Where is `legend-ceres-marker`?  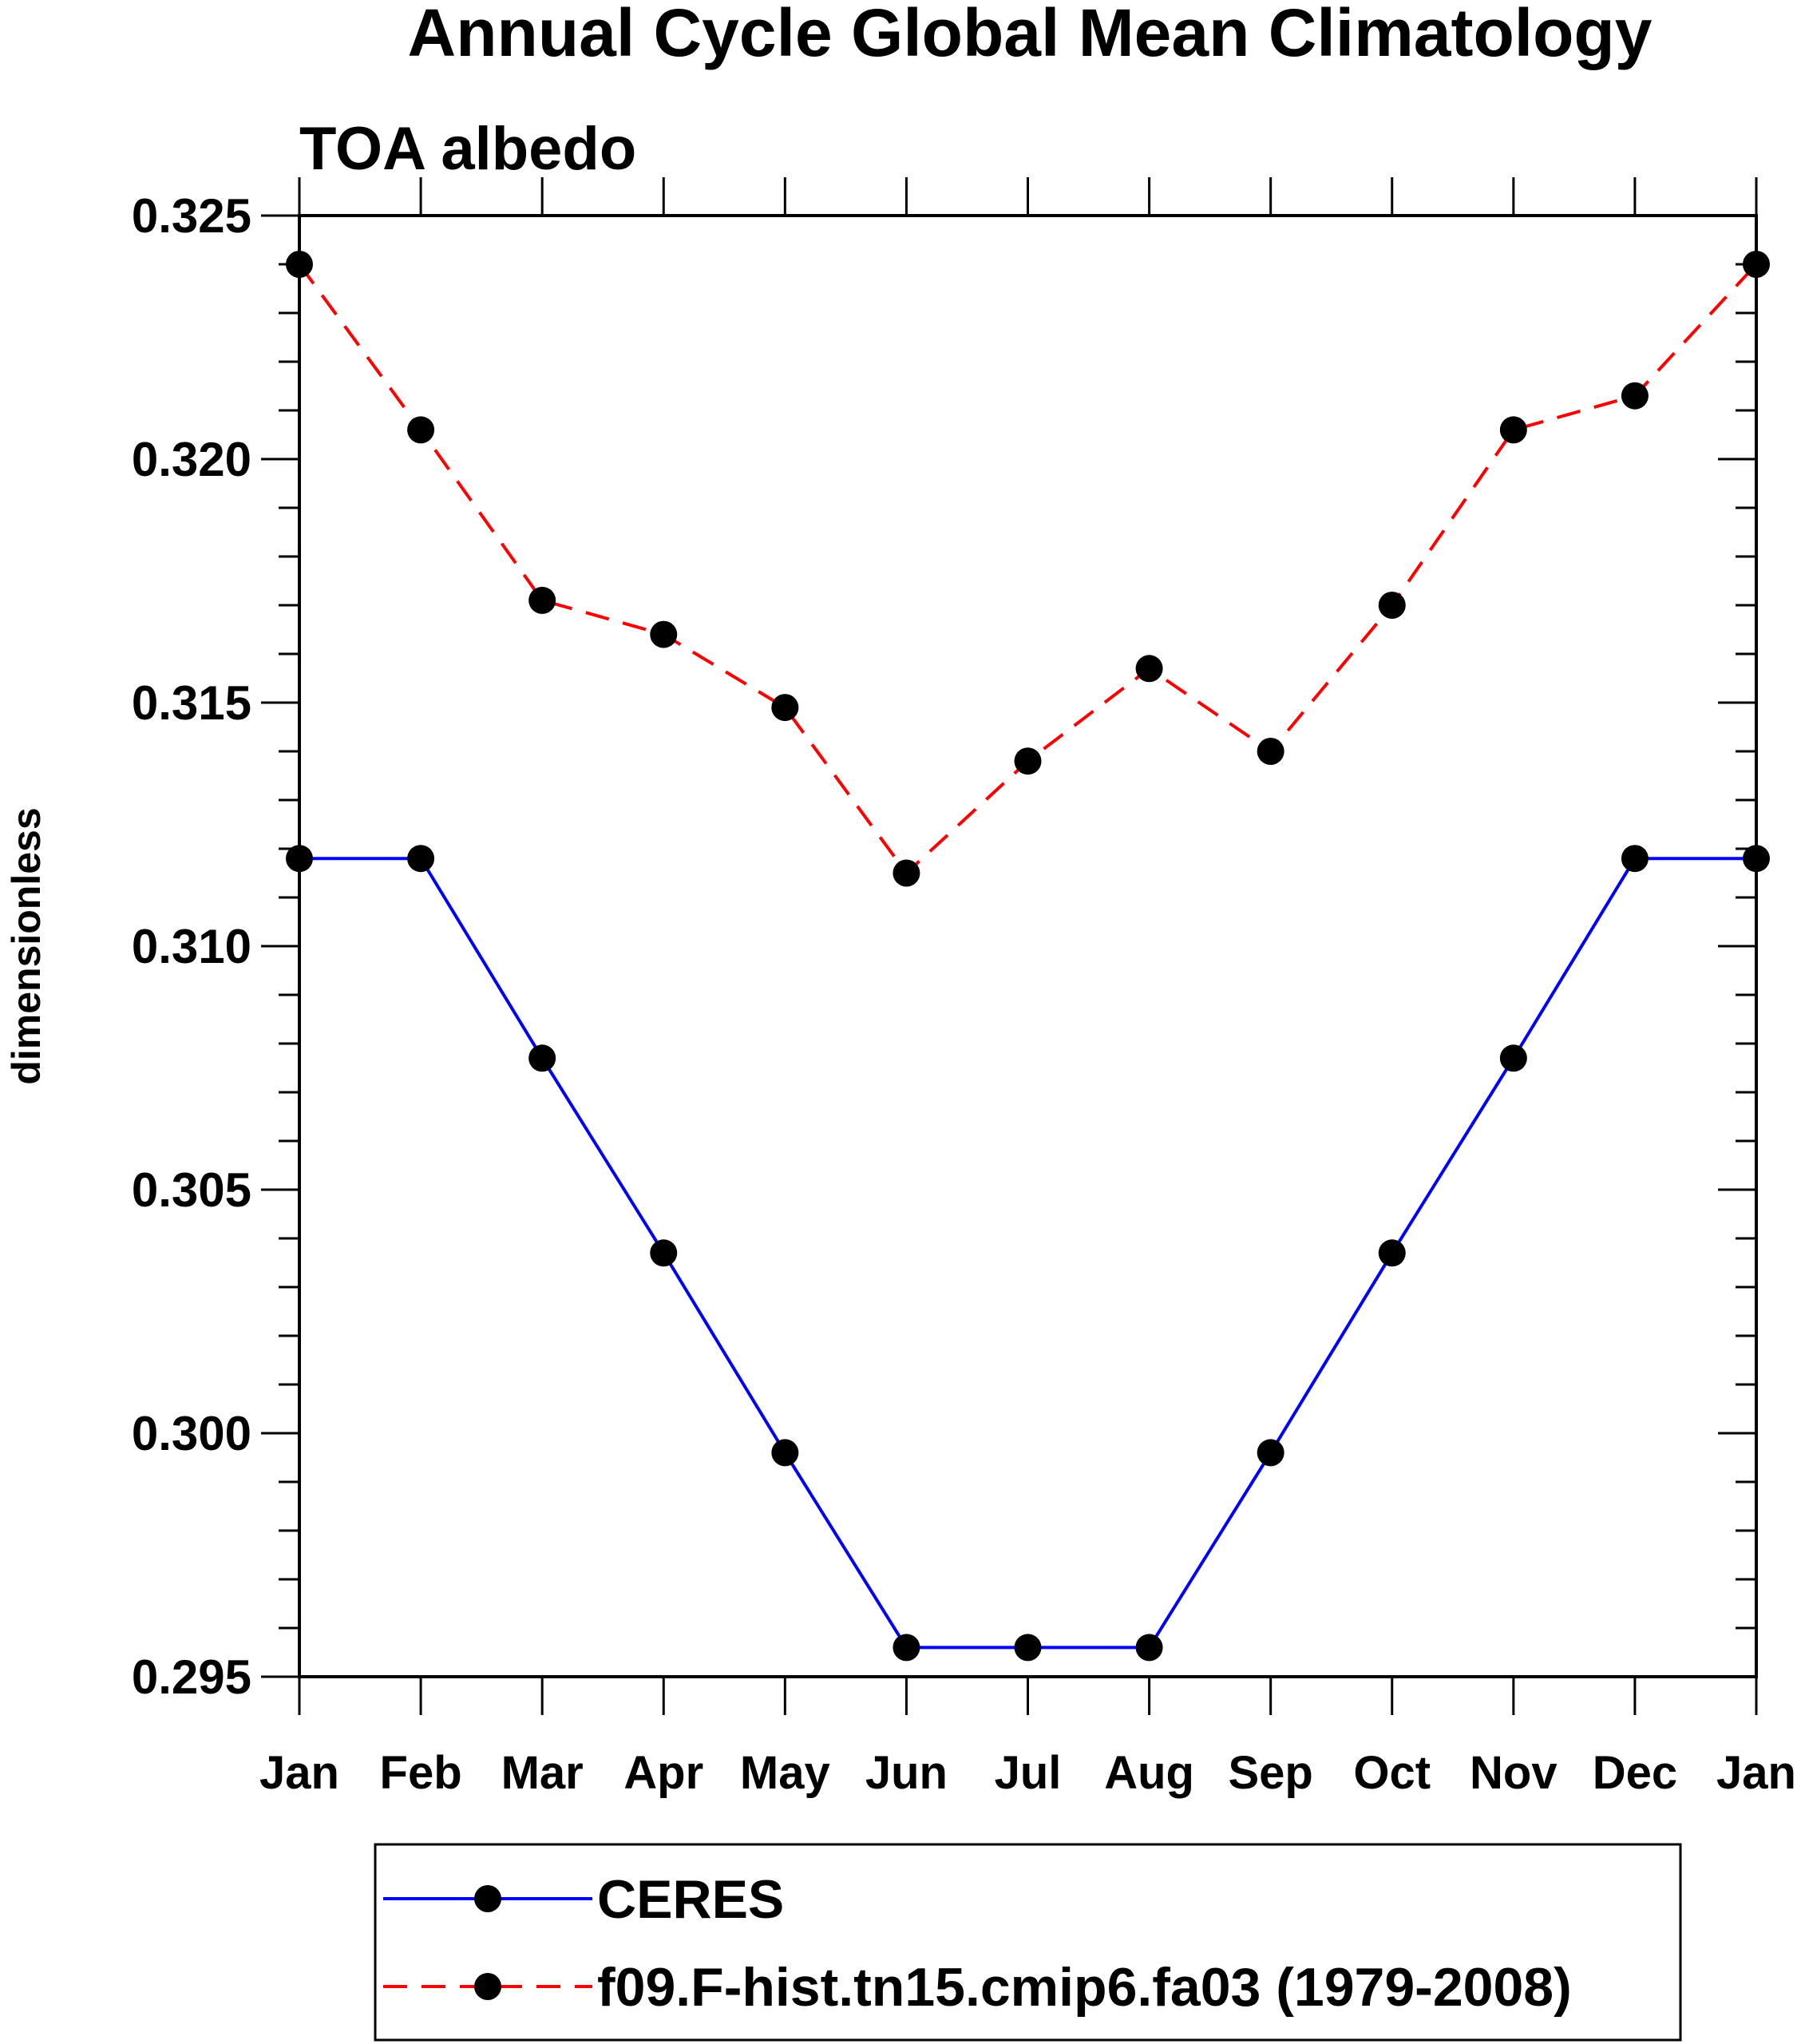
legend-ceres-marker is located at coordinates (487, 1898).